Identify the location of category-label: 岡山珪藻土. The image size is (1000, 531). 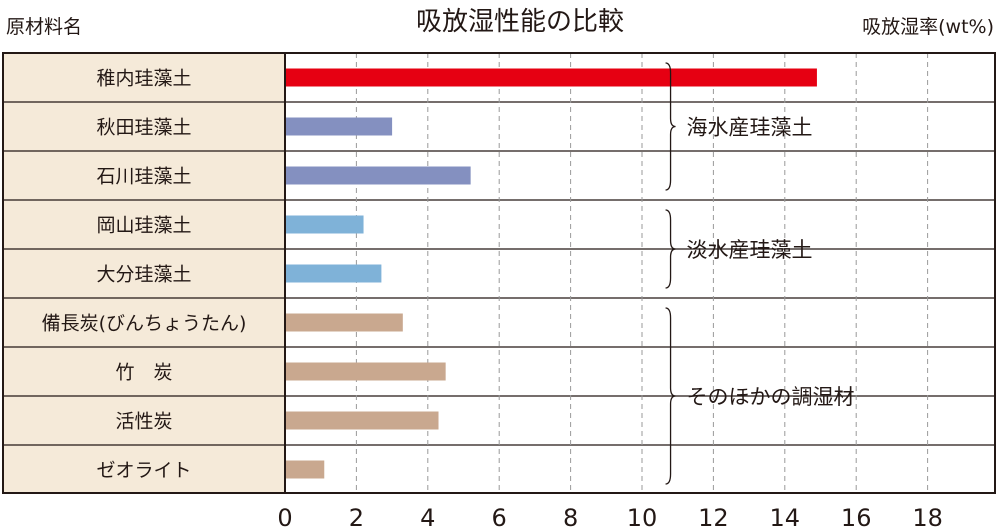
(143, 226).